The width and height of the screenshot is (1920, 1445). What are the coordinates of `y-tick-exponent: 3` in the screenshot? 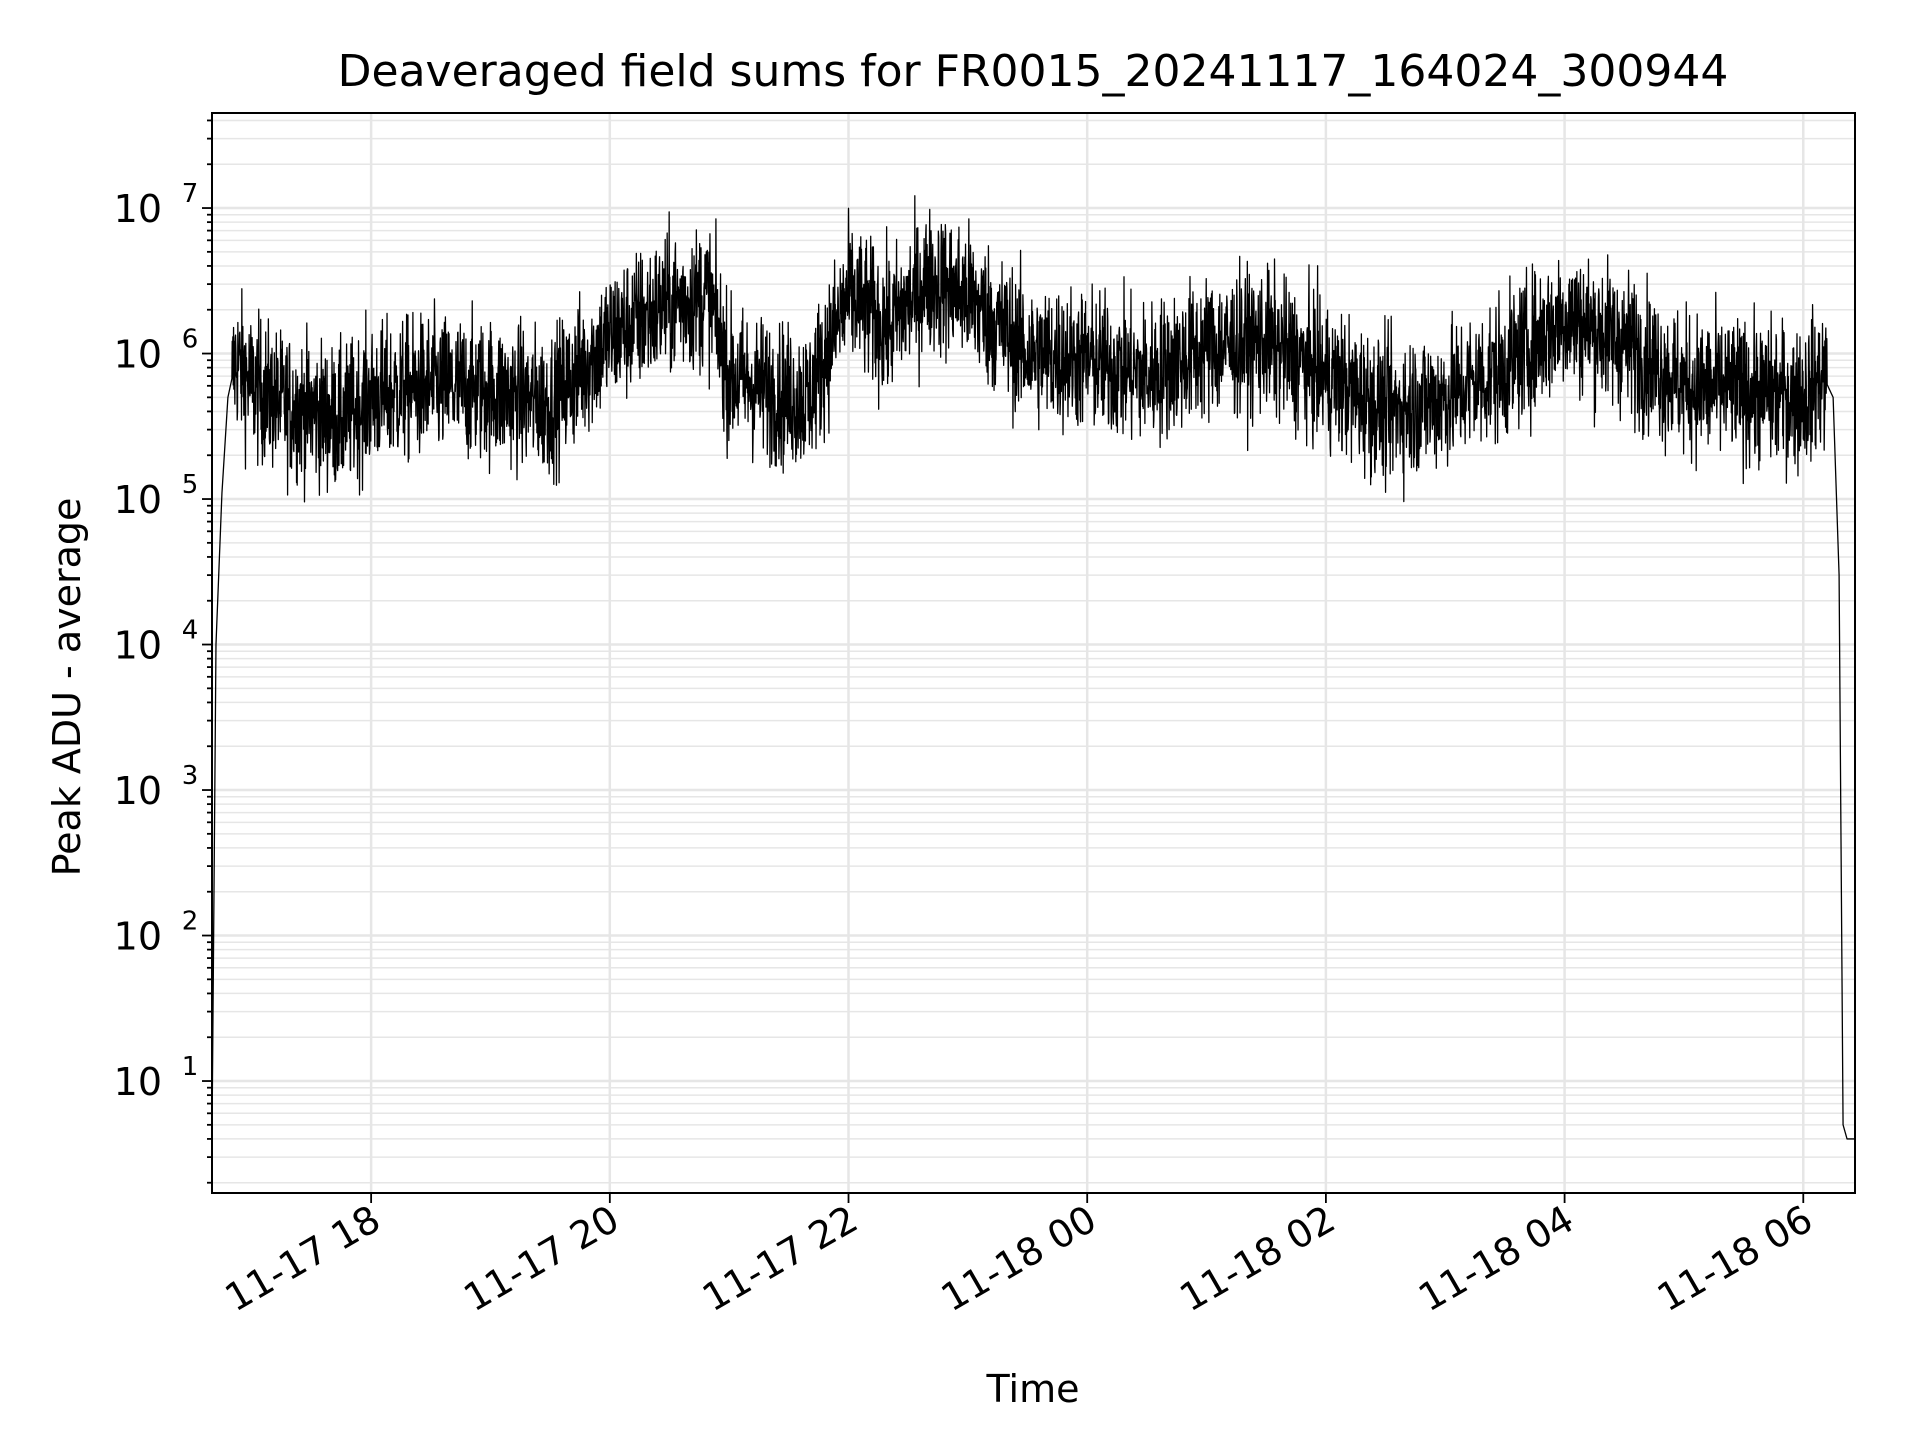 It's located at (190, 776).